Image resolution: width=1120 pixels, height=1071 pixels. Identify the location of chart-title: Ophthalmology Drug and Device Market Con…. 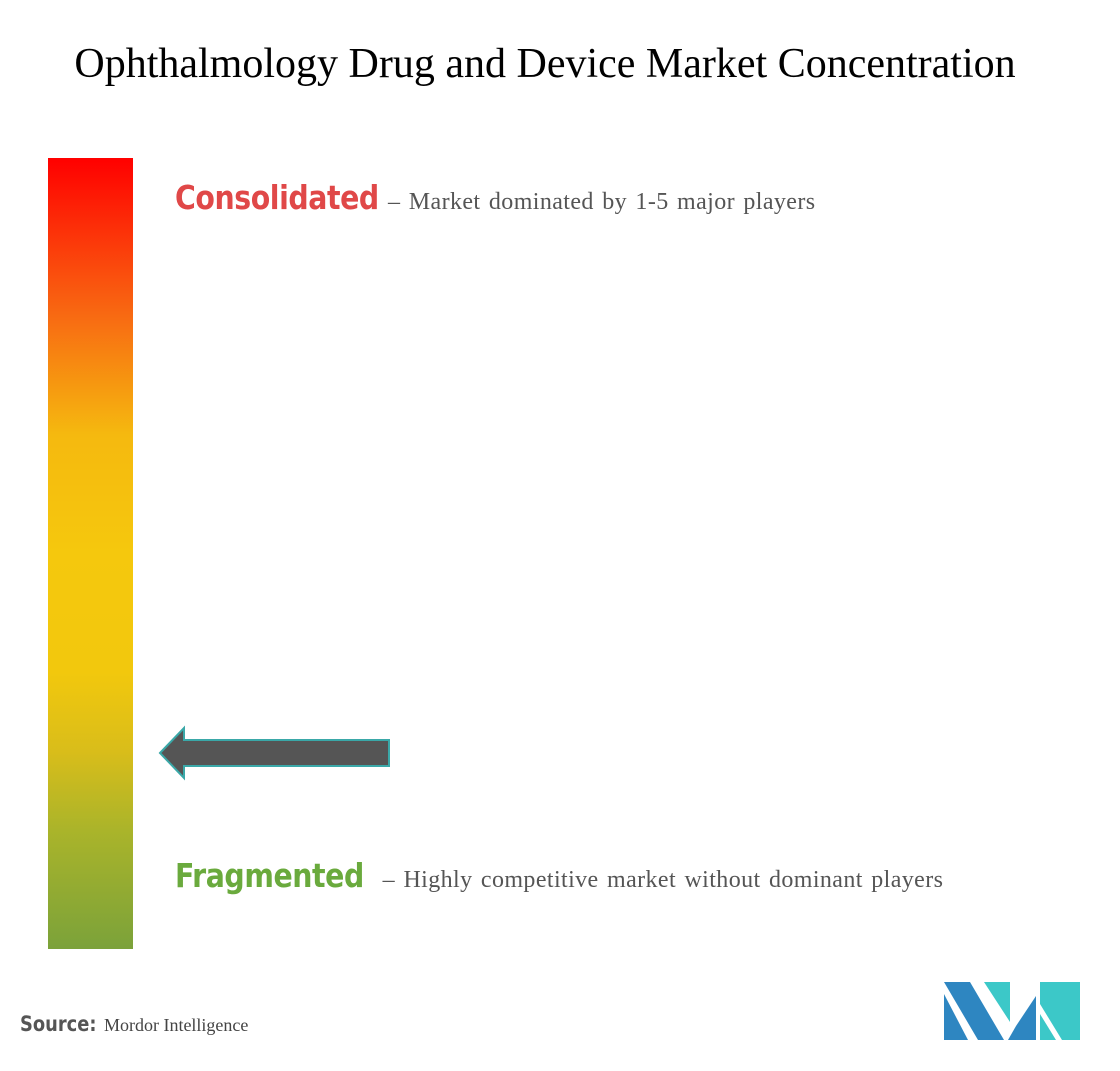
(545, 64).